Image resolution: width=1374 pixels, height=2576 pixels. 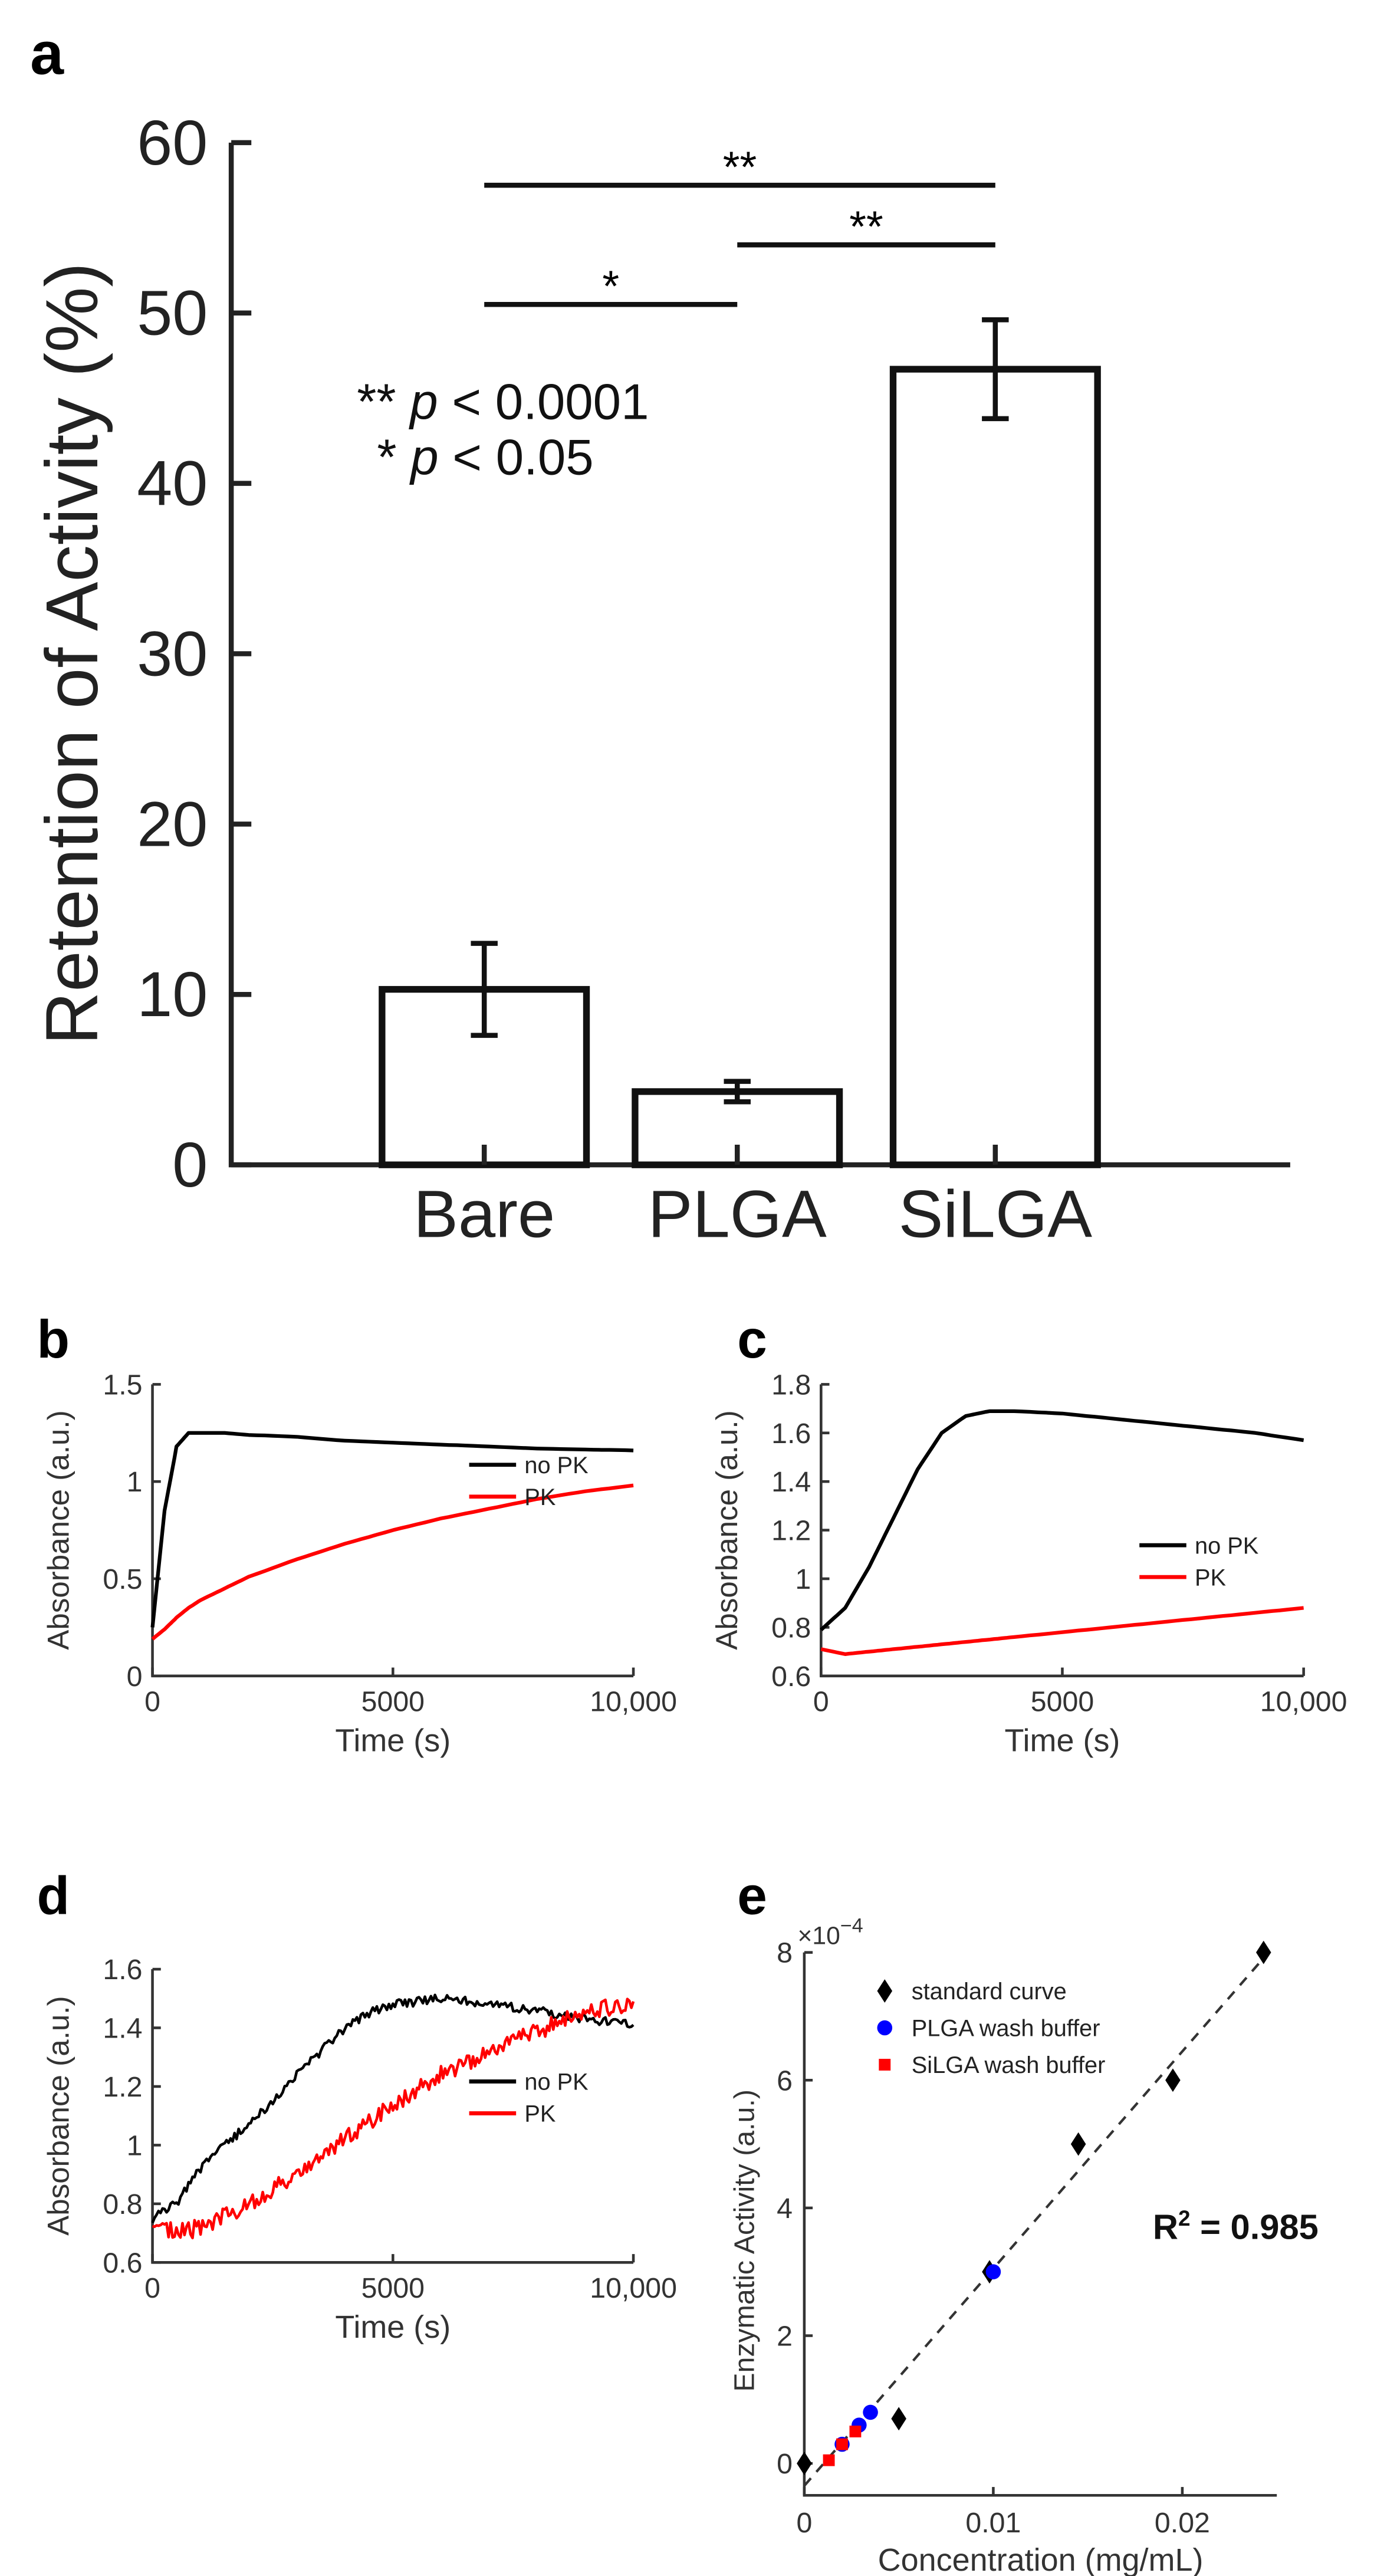 I want to click on panel-label-d: d, so click(x=53, y=1896).